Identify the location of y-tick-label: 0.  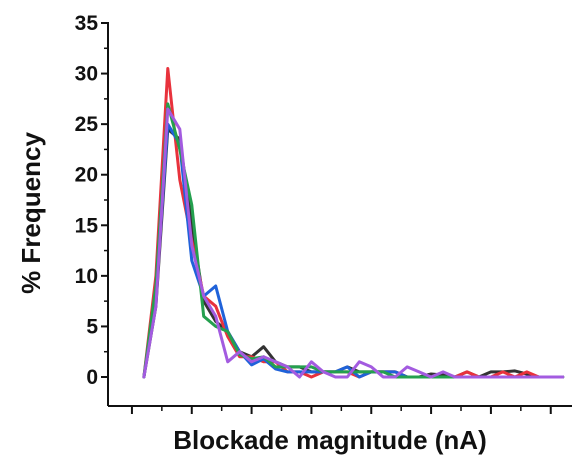
(92, 377).